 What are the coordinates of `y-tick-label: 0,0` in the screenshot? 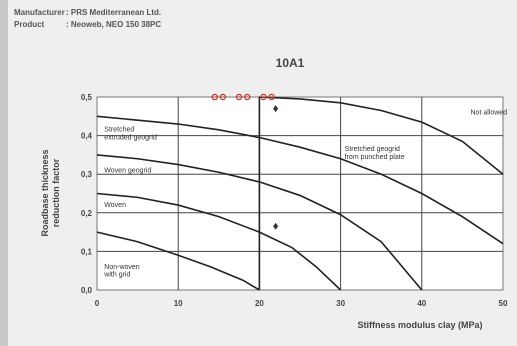 It's located at (87, 290).